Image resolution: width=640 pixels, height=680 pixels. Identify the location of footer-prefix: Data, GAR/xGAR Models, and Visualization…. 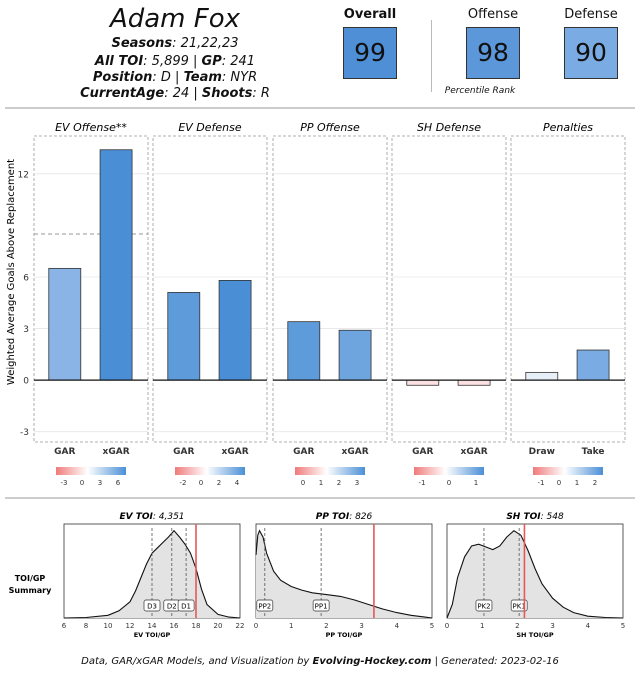
(197, 661).